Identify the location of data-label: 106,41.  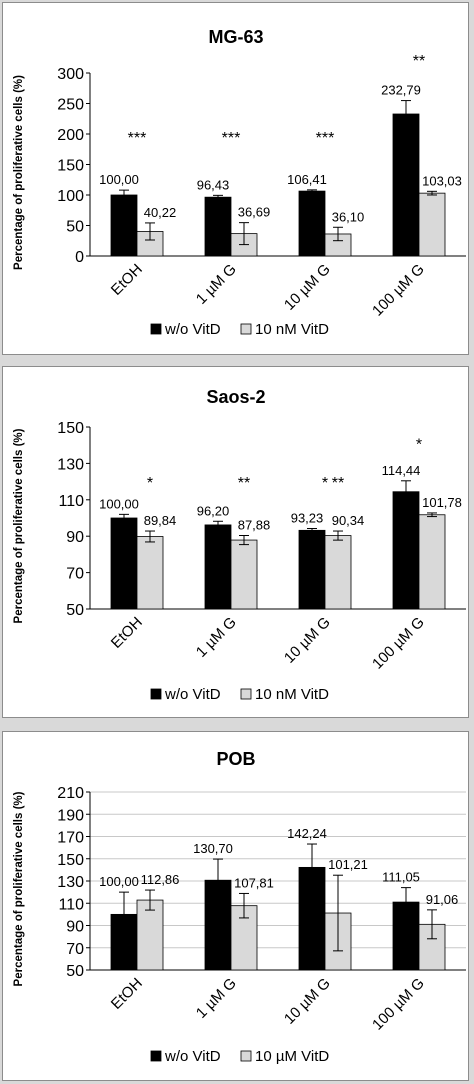
(307, 179).